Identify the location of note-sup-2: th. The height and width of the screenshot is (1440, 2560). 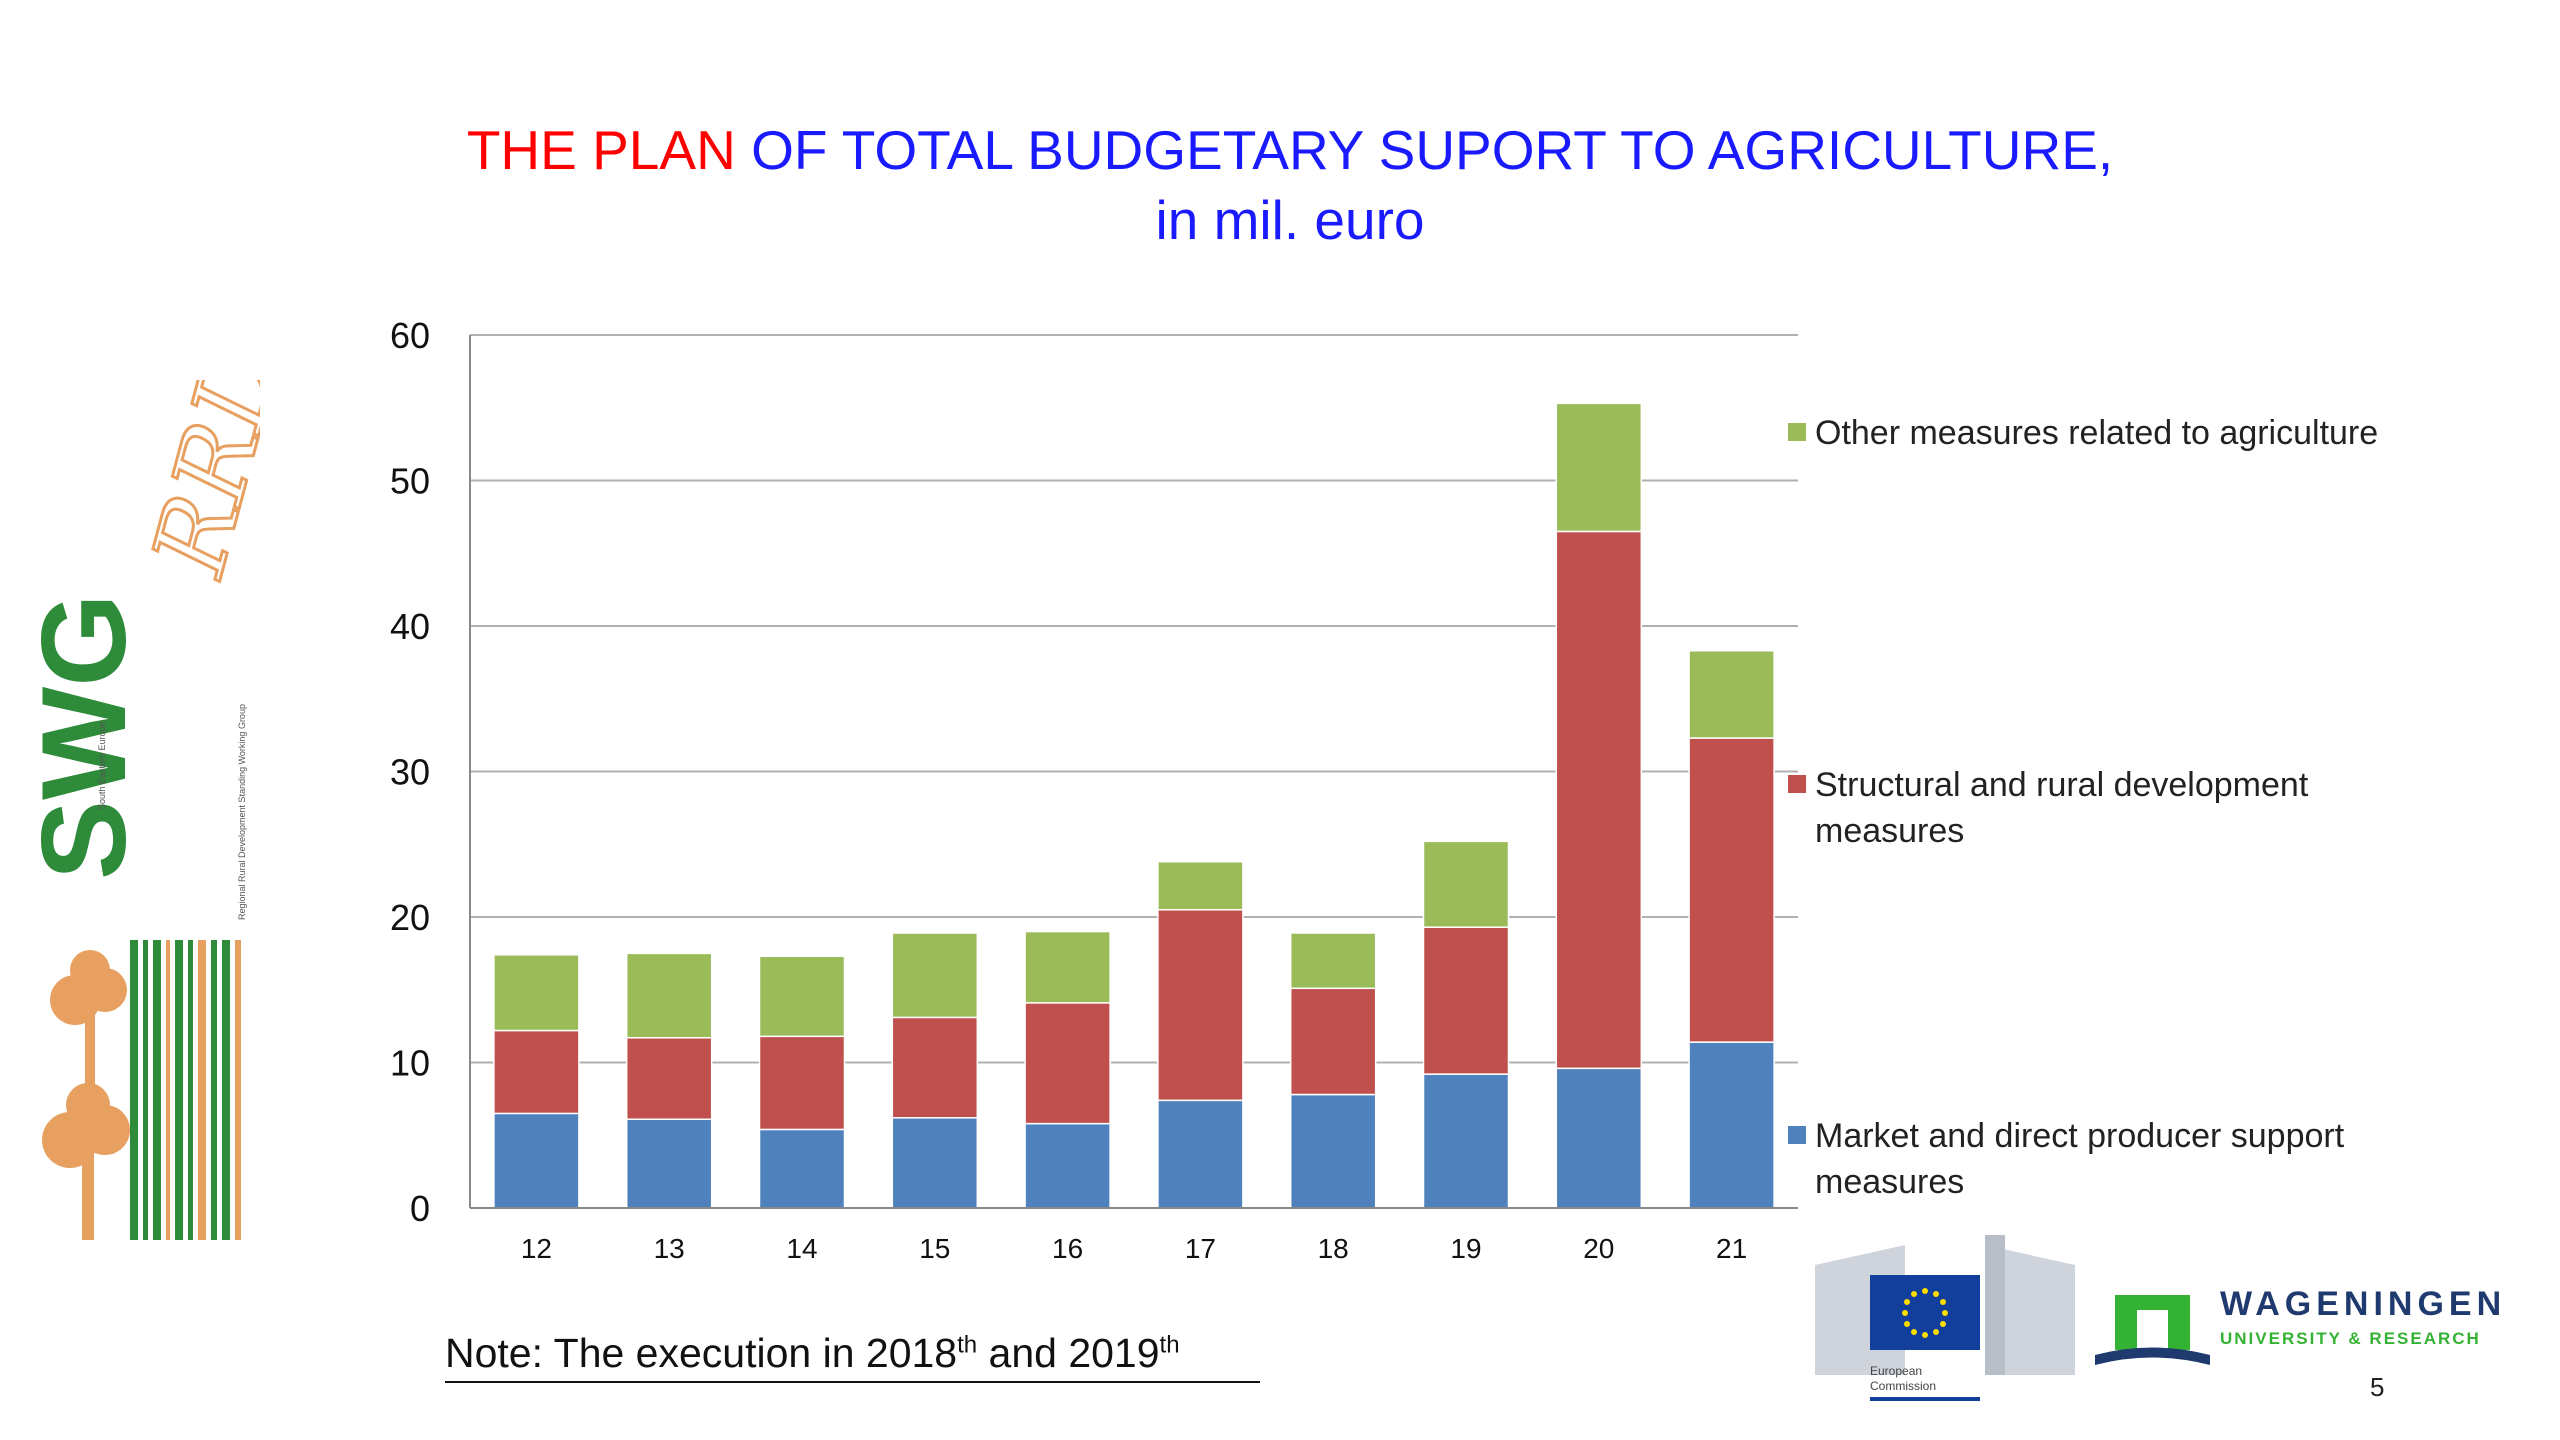
(1169, 1345).